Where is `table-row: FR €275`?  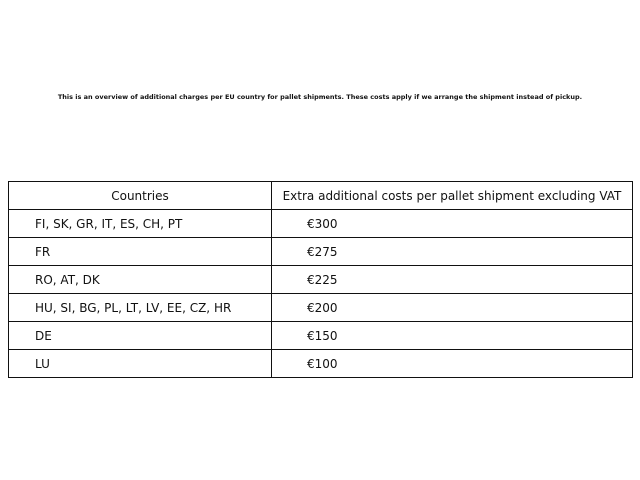
table-row: FR €275 is located at coordinates (320, 251).